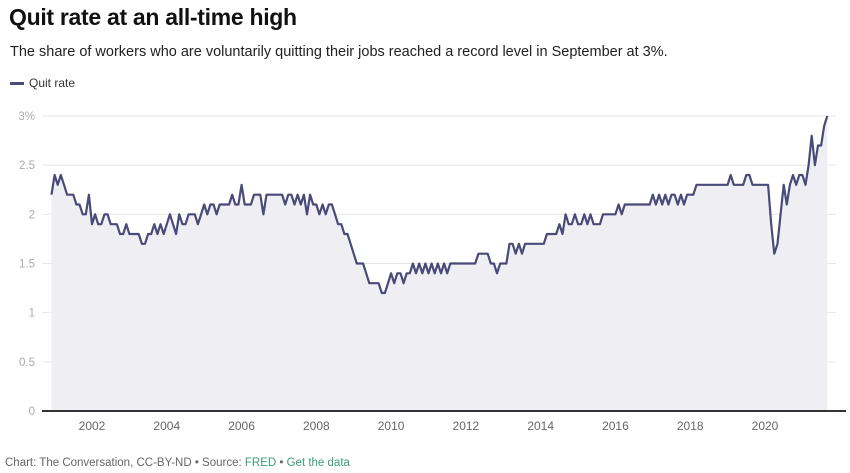 The width and height of the screenshot is (850, 473). What do you see at coordinates (466, 426) in the screenshot?
I see `x-tick-label: 2012` at bounding box center [466, 426].